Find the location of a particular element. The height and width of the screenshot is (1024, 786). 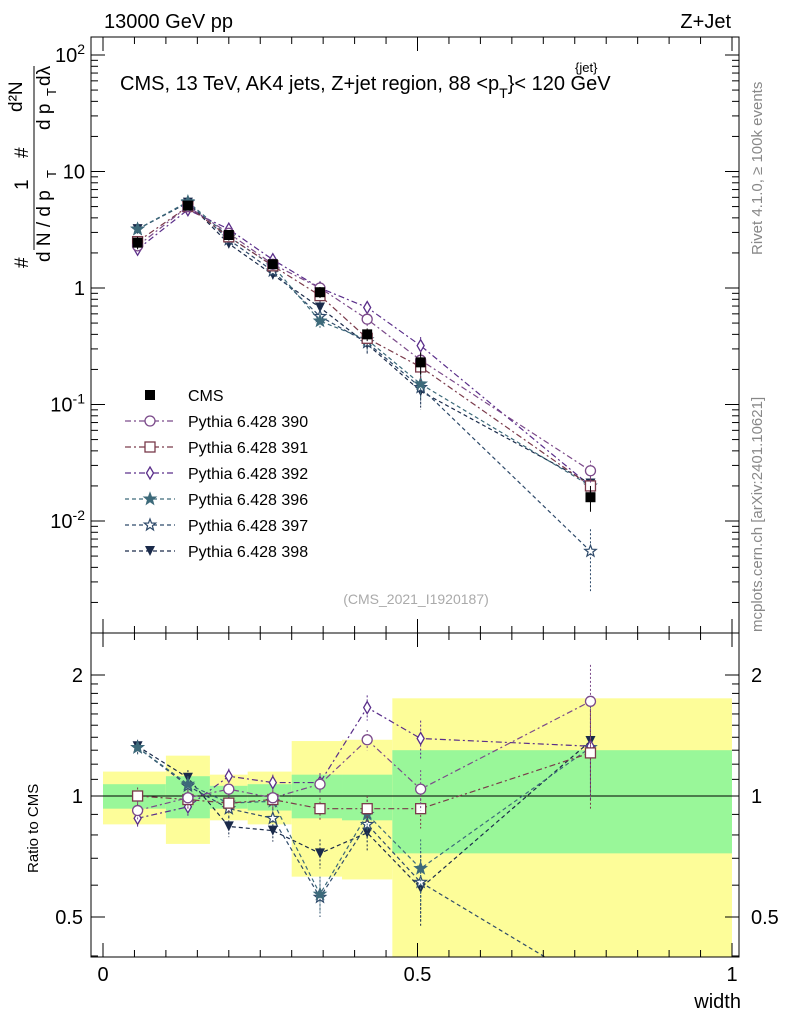

ratio-y-tick-label: 0.5 is located at coordinates (69, 918).